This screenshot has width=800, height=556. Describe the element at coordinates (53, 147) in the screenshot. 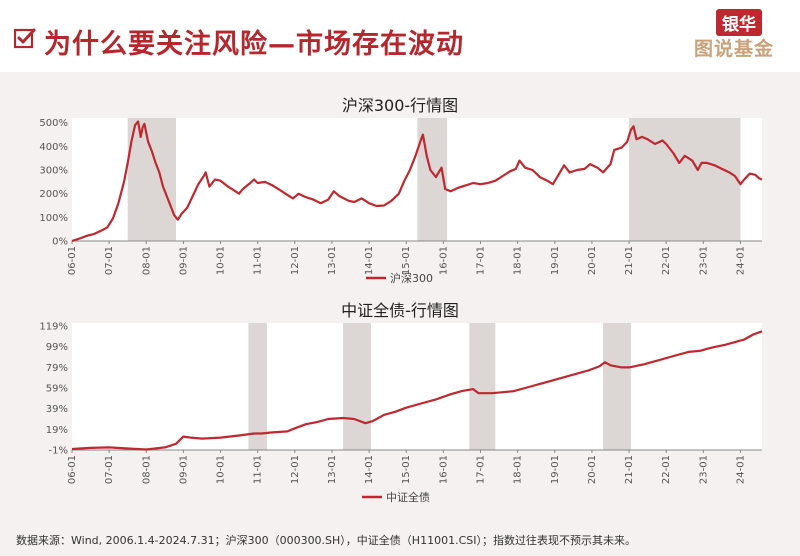

I see `y-tick-label: 400%` at that location.